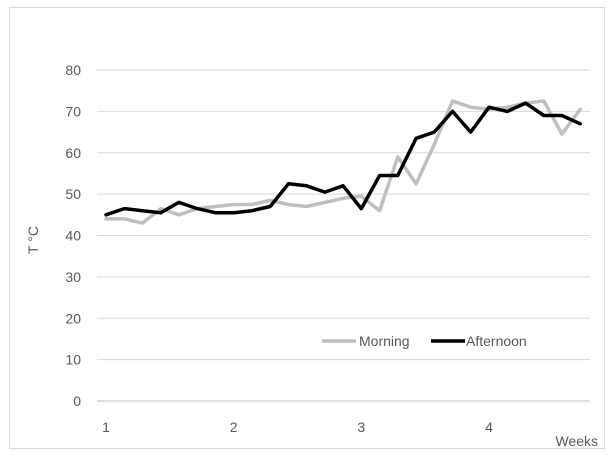 This screenshot has width=611, height=455. I want to click on y-tick-label: 20, so click(73, 318).